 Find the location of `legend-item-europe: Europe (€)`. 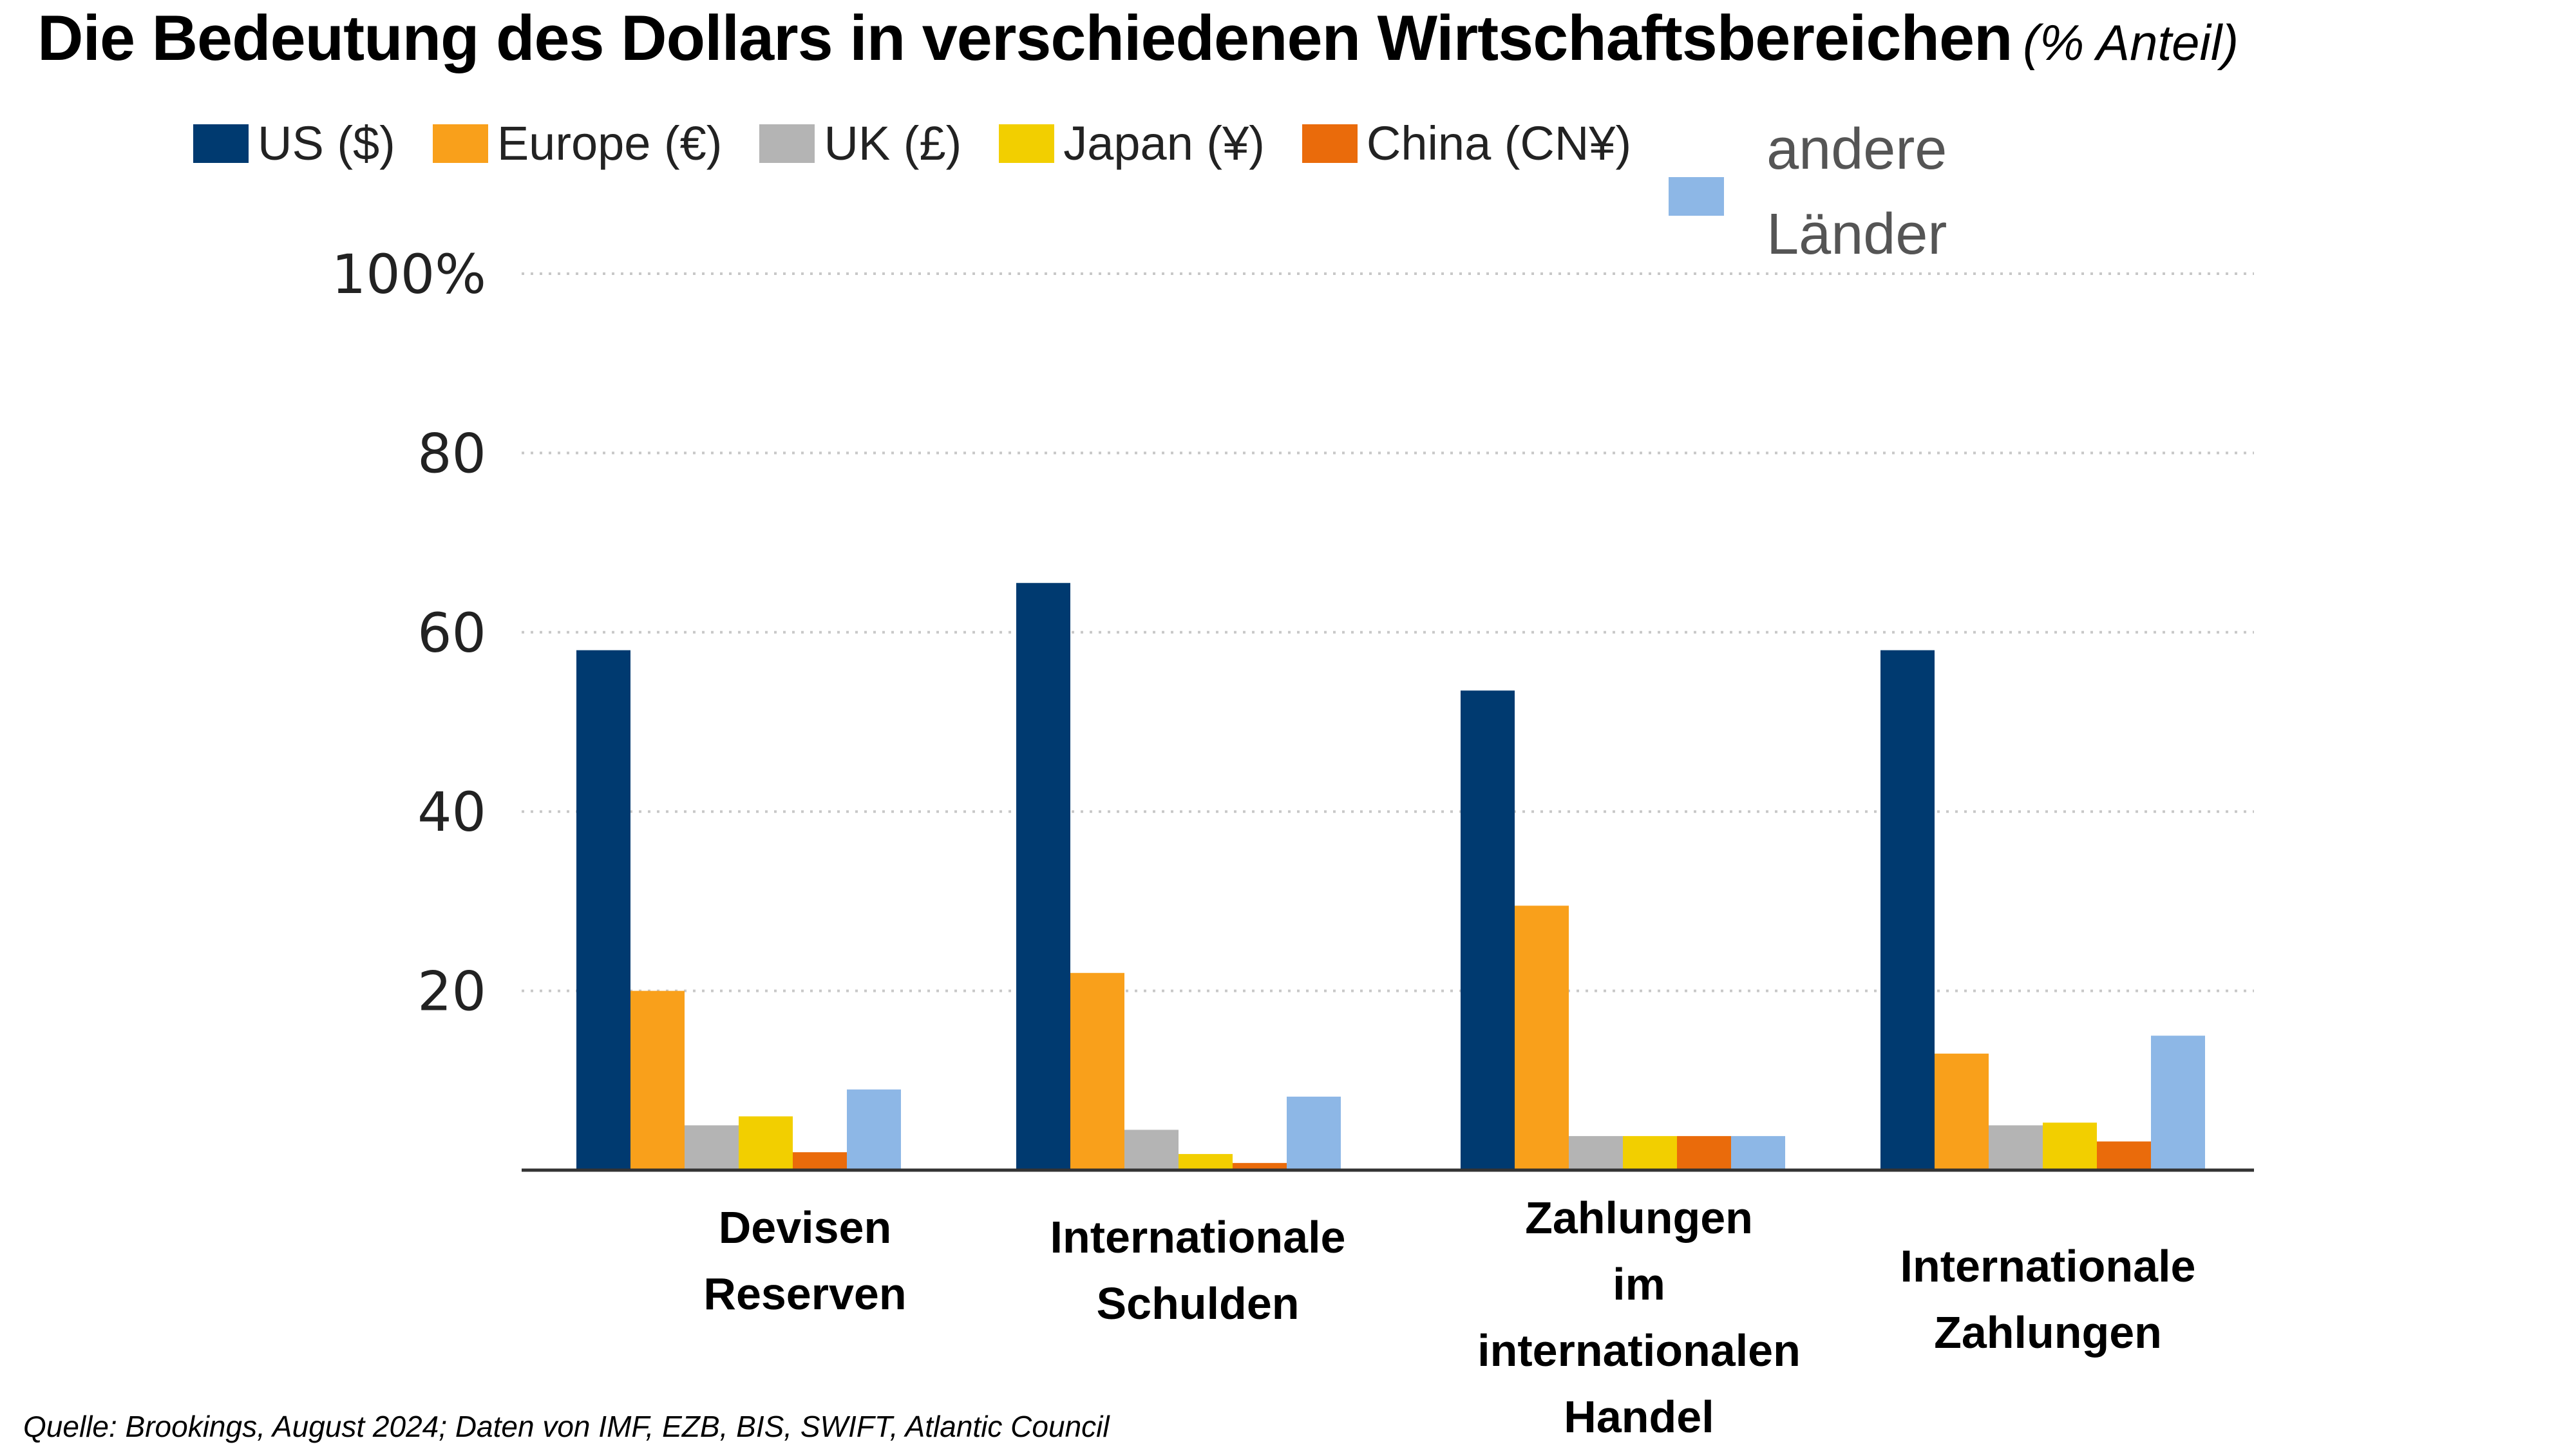

legend-item-europe: Europe (€) is located at coordinates (577, 143).